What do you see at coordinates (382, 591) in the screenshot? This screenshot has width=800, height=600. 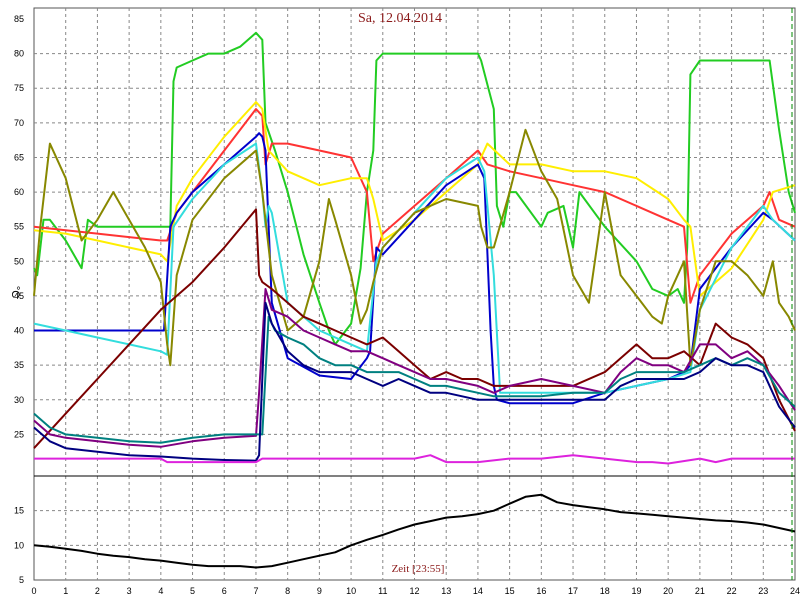 I see `x-tick-label: 11` at bounding box center [382, 591].